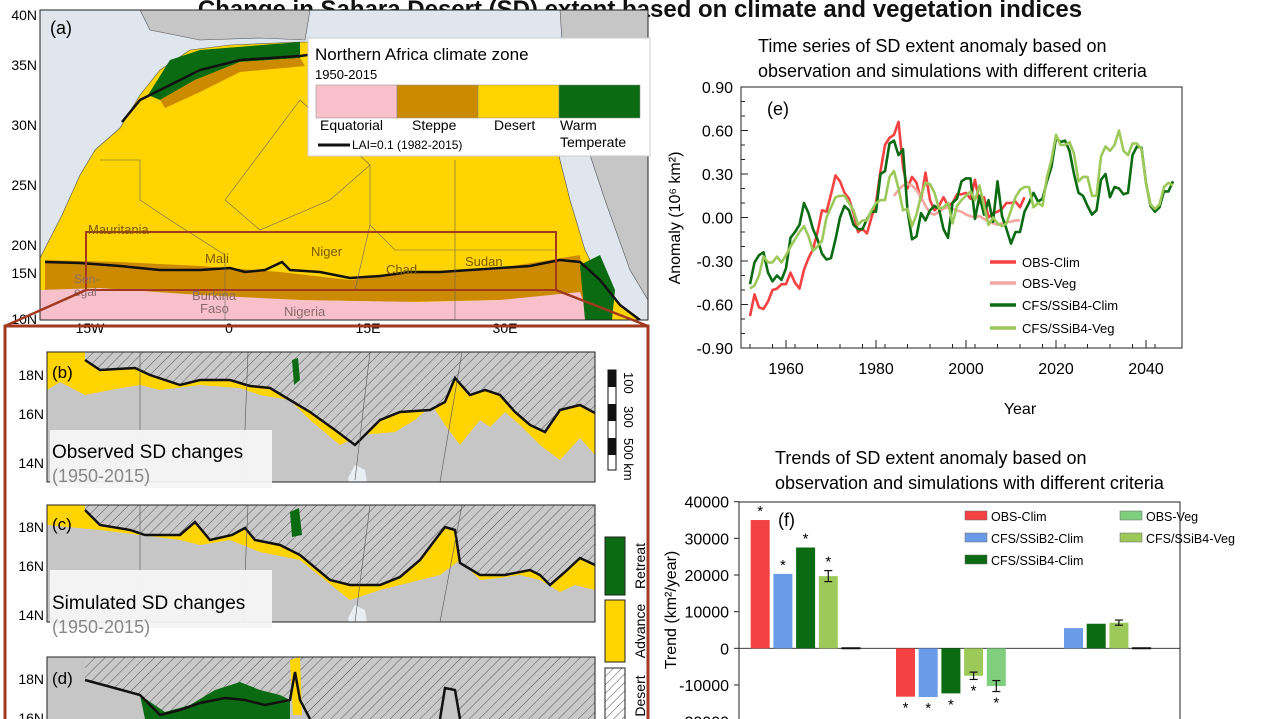 The width and height of the screenshot is (1280, 719). What do you see at coordinates (61, 28) in the screenshot?
I see `panel-label-a: (a)` at bounding box center [61, 28].